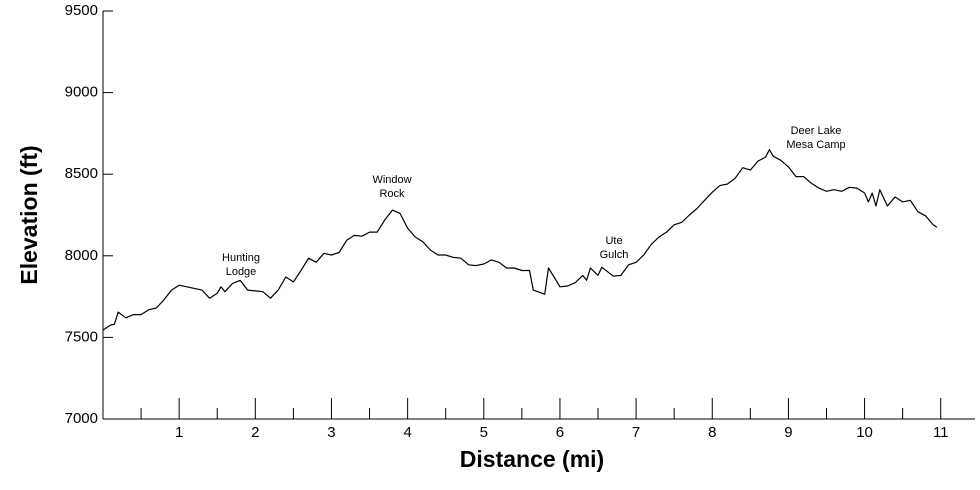 Image resolution: width=980 pixels, height=490 pixels. What do you see at coordinates (81, 173) in the screenshot?
I see `y-tick-label: 8500` at bounding box center [81, 173].